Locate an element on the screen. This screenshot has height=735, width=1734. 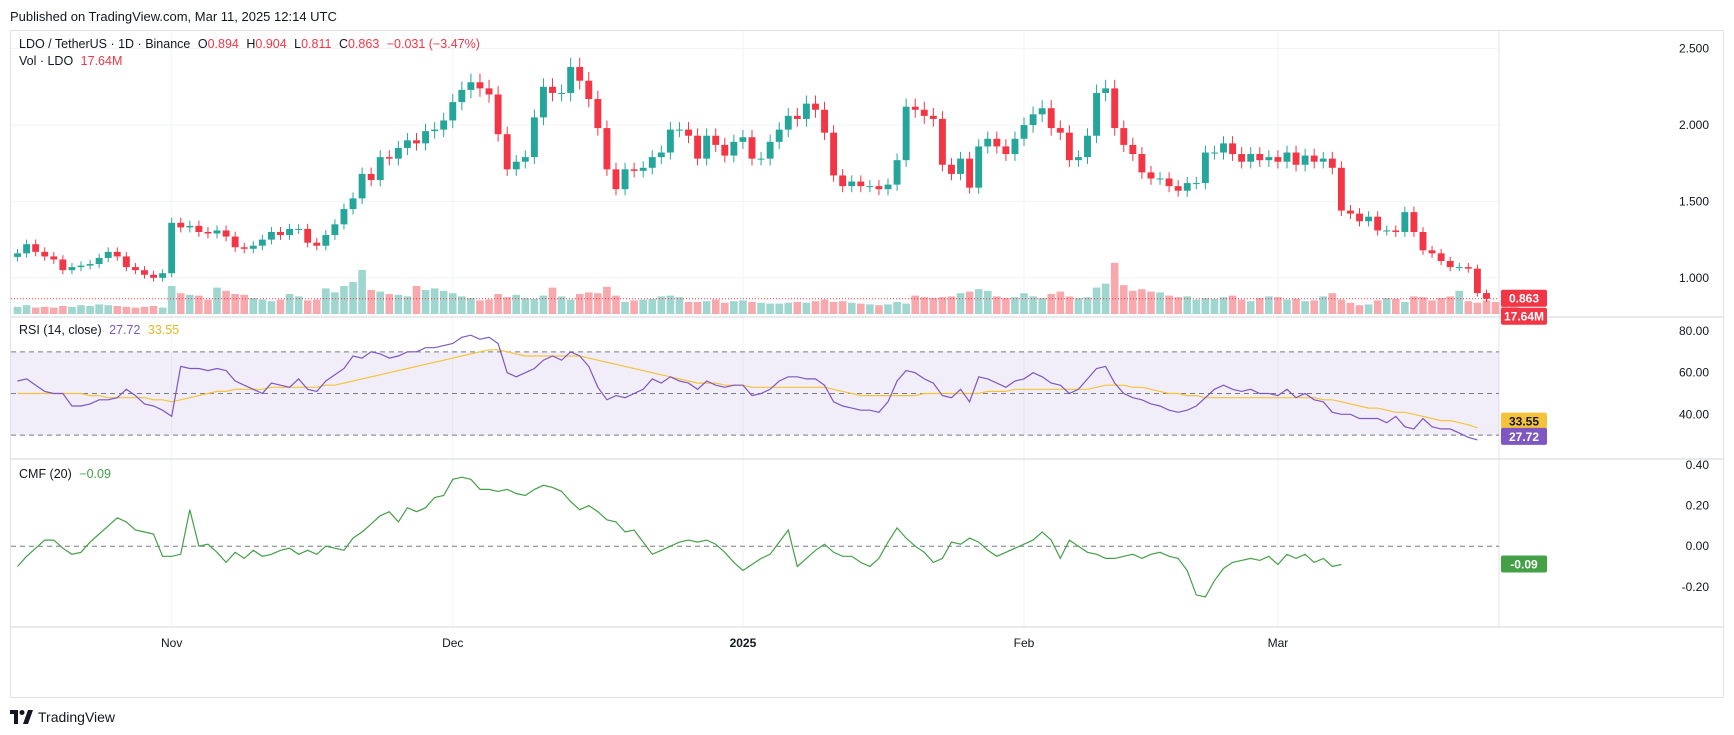
change-value: −0.031 (−3.47%) is located at coordinates (433, 44).